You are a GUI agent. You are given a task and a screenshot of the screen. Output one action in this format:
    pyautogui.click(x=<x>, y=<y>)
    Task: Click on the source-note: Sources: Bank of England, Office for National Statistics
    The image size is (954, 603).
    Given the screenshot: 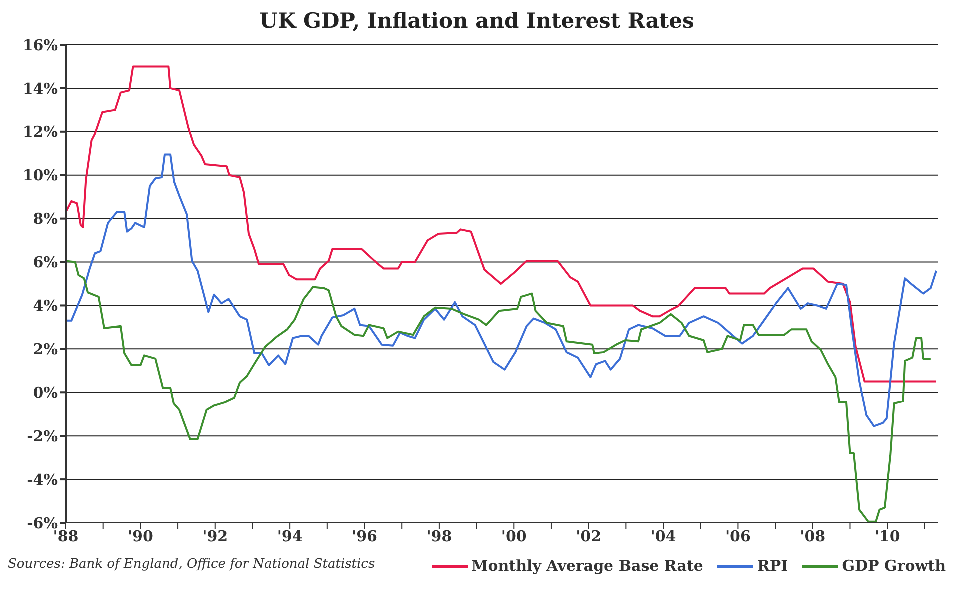 What is the action you would take?
    pyautogui.click(x=192, y=564)
    